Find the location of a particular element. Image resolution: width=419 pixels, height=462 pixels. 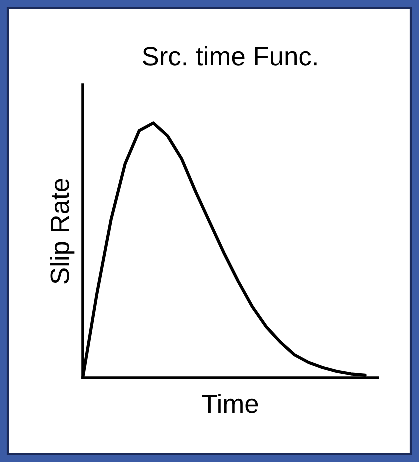

chart-title: Src. time Func. is located at coordinates (229, 56).